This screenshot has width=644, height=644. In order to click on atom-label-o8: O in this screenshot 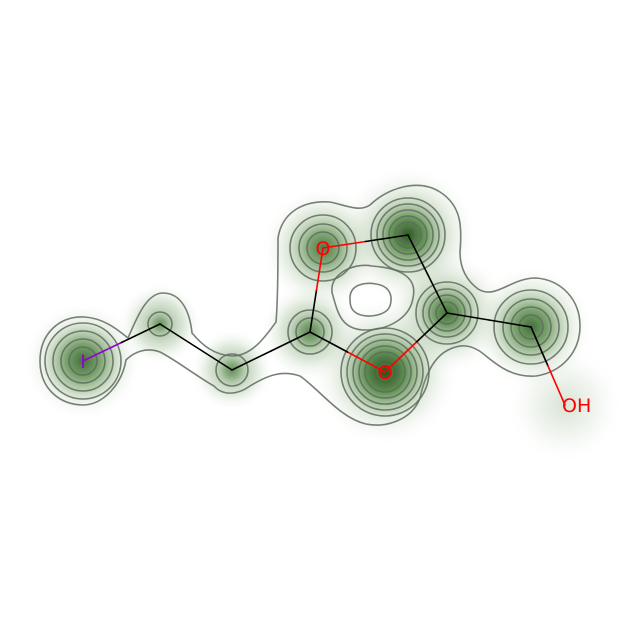, I will do `click(385, 373)`.